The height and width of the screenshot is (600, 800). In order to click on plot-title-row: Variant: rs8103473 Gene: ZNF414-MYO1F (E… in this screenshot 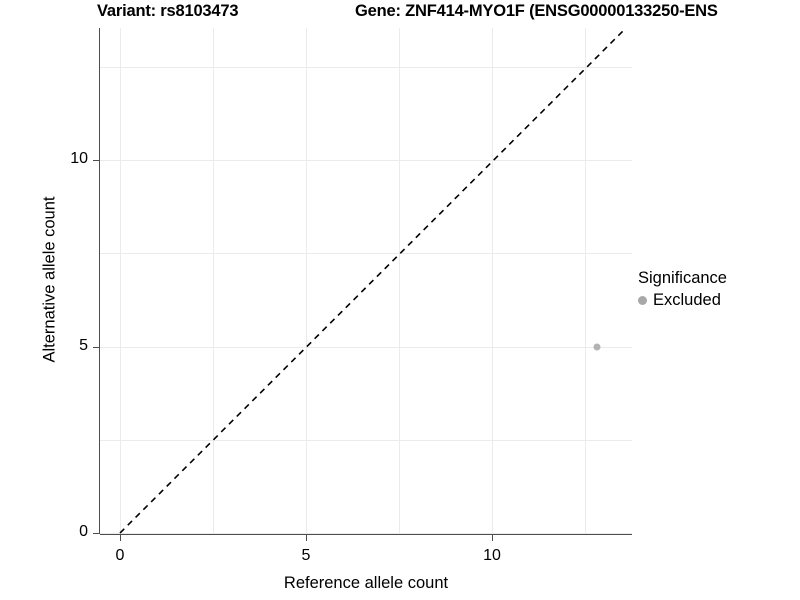, I will do `click(400, 14)`.